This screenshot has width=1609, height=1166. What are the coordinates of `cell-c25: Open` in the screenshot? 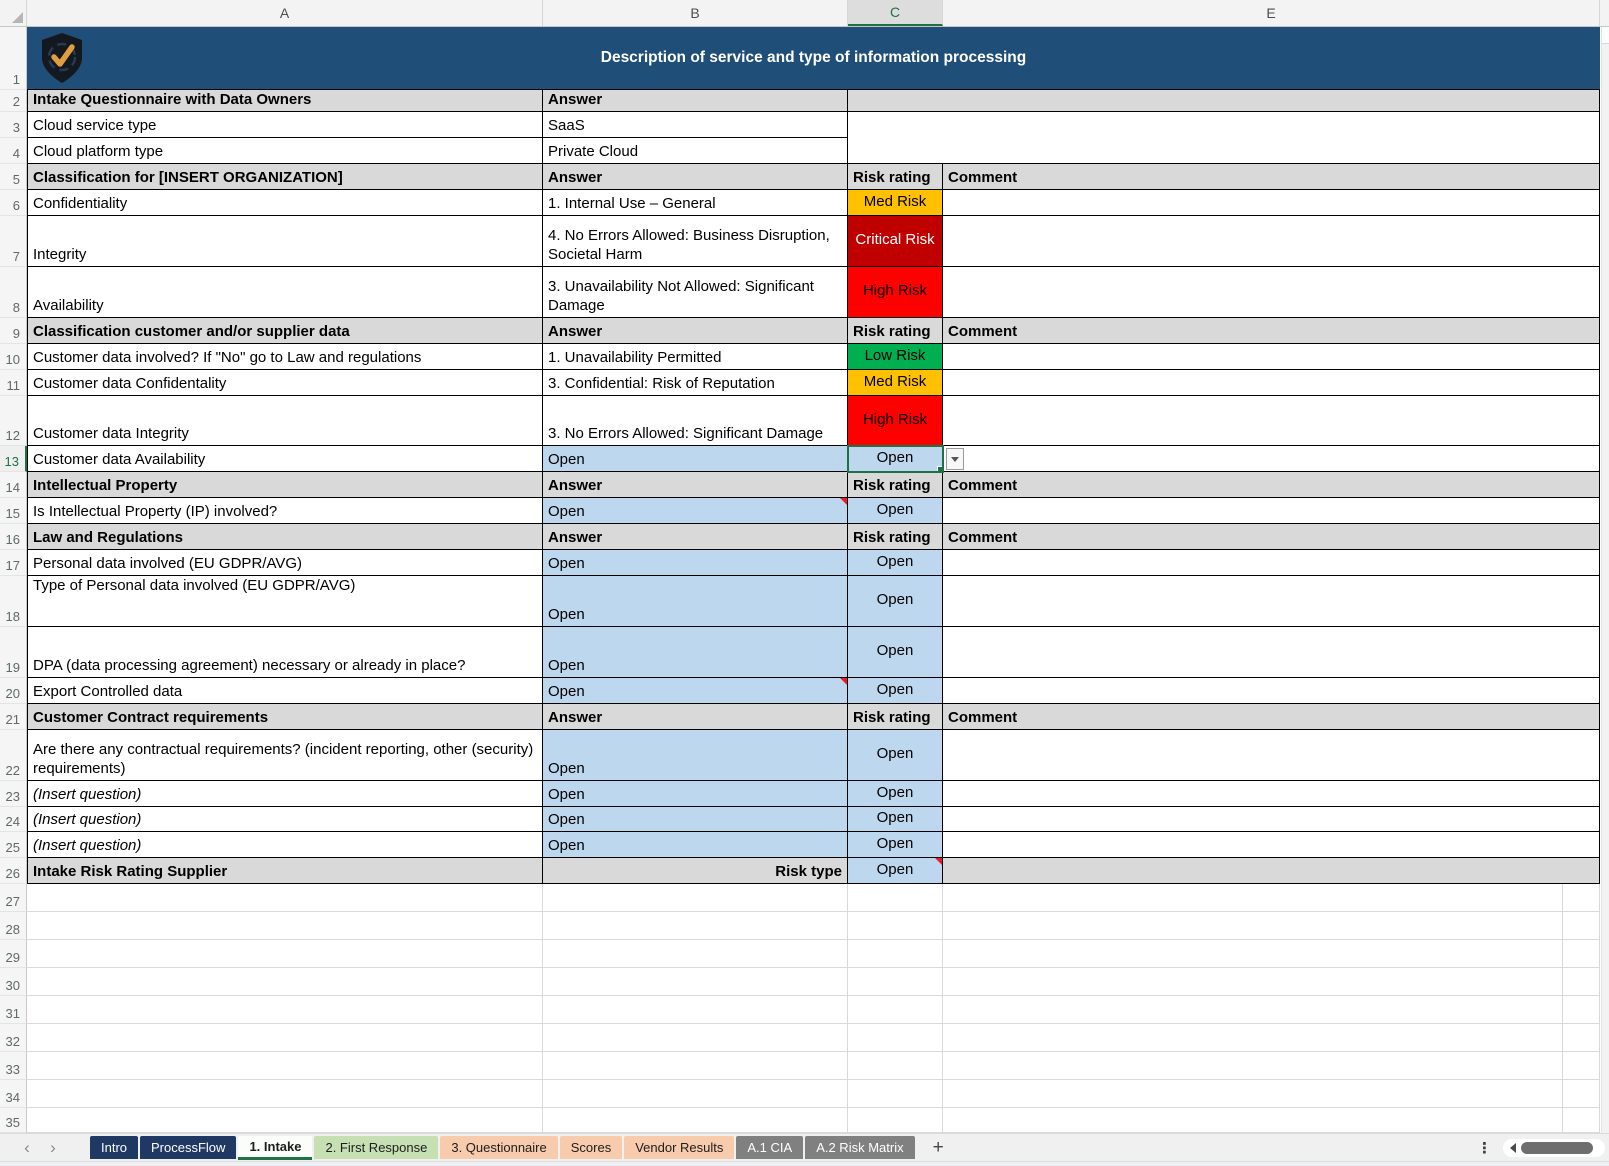 It's located at (895, 845).